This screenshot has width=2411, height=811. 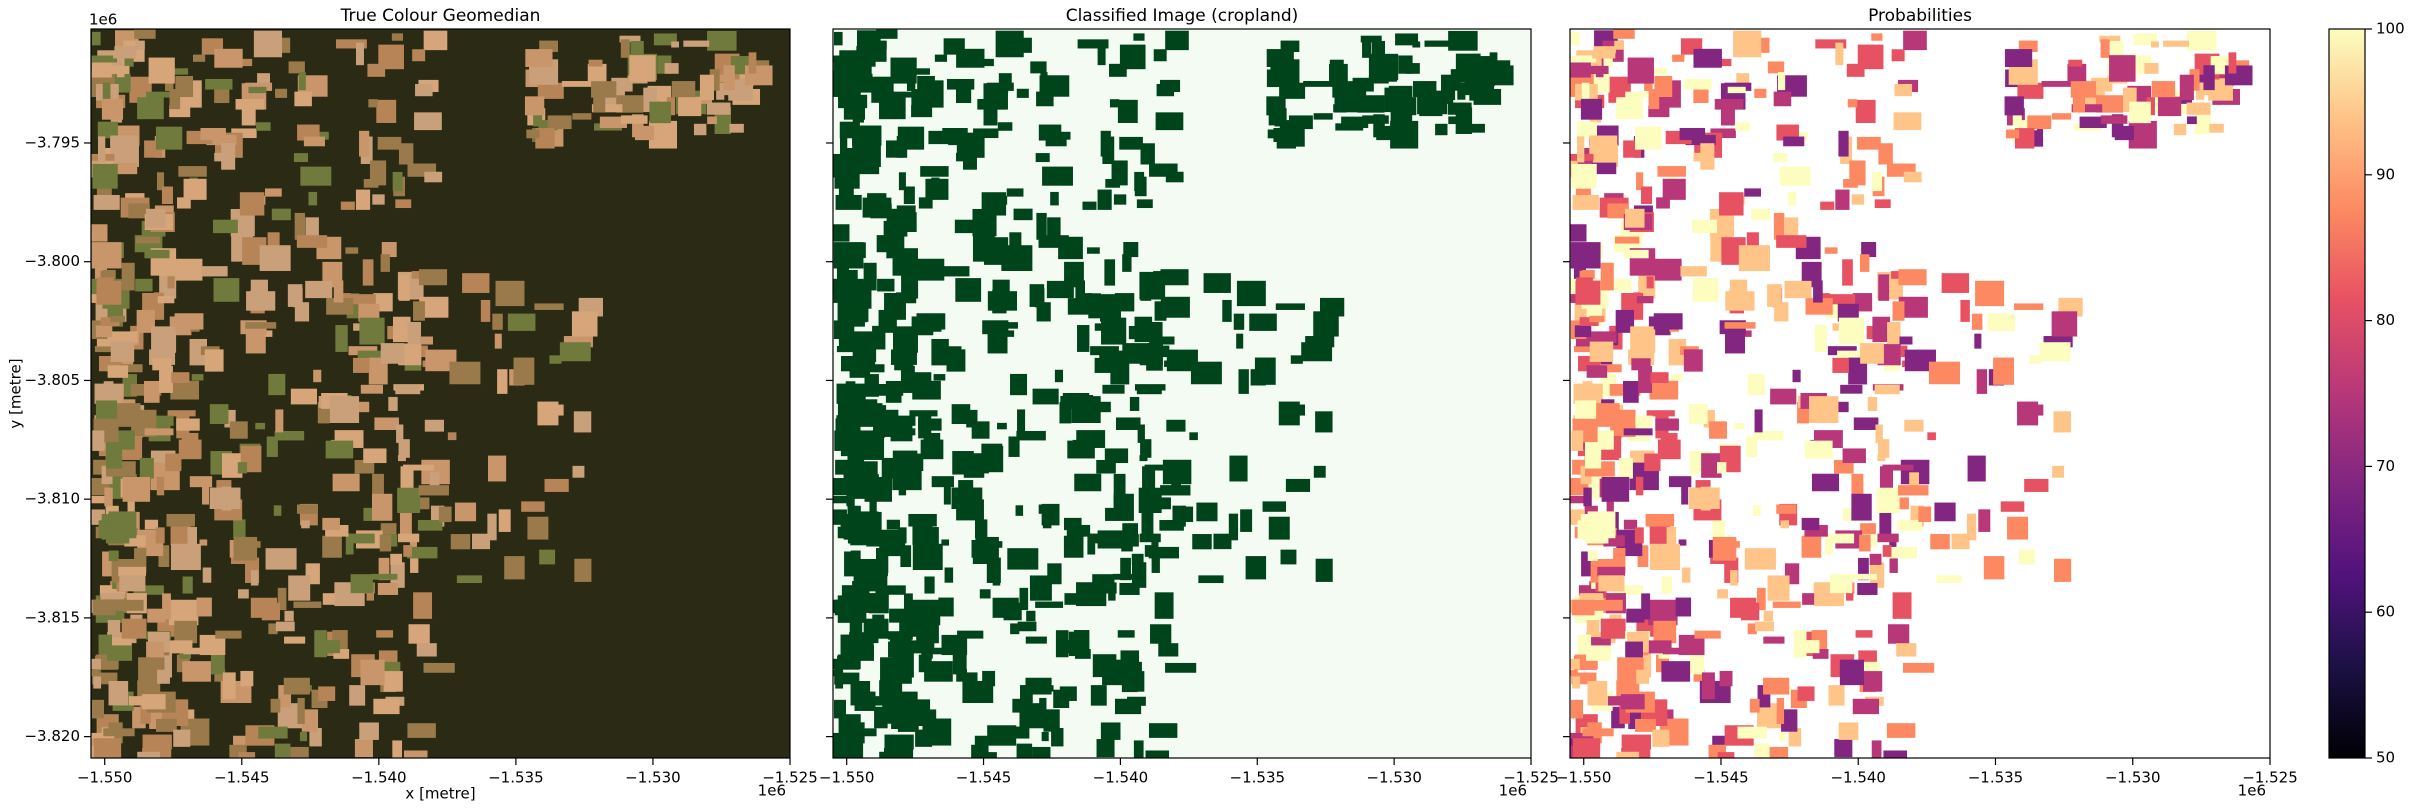 I want to click on y-tick-label: −3.810, so click(x=52, y=499).